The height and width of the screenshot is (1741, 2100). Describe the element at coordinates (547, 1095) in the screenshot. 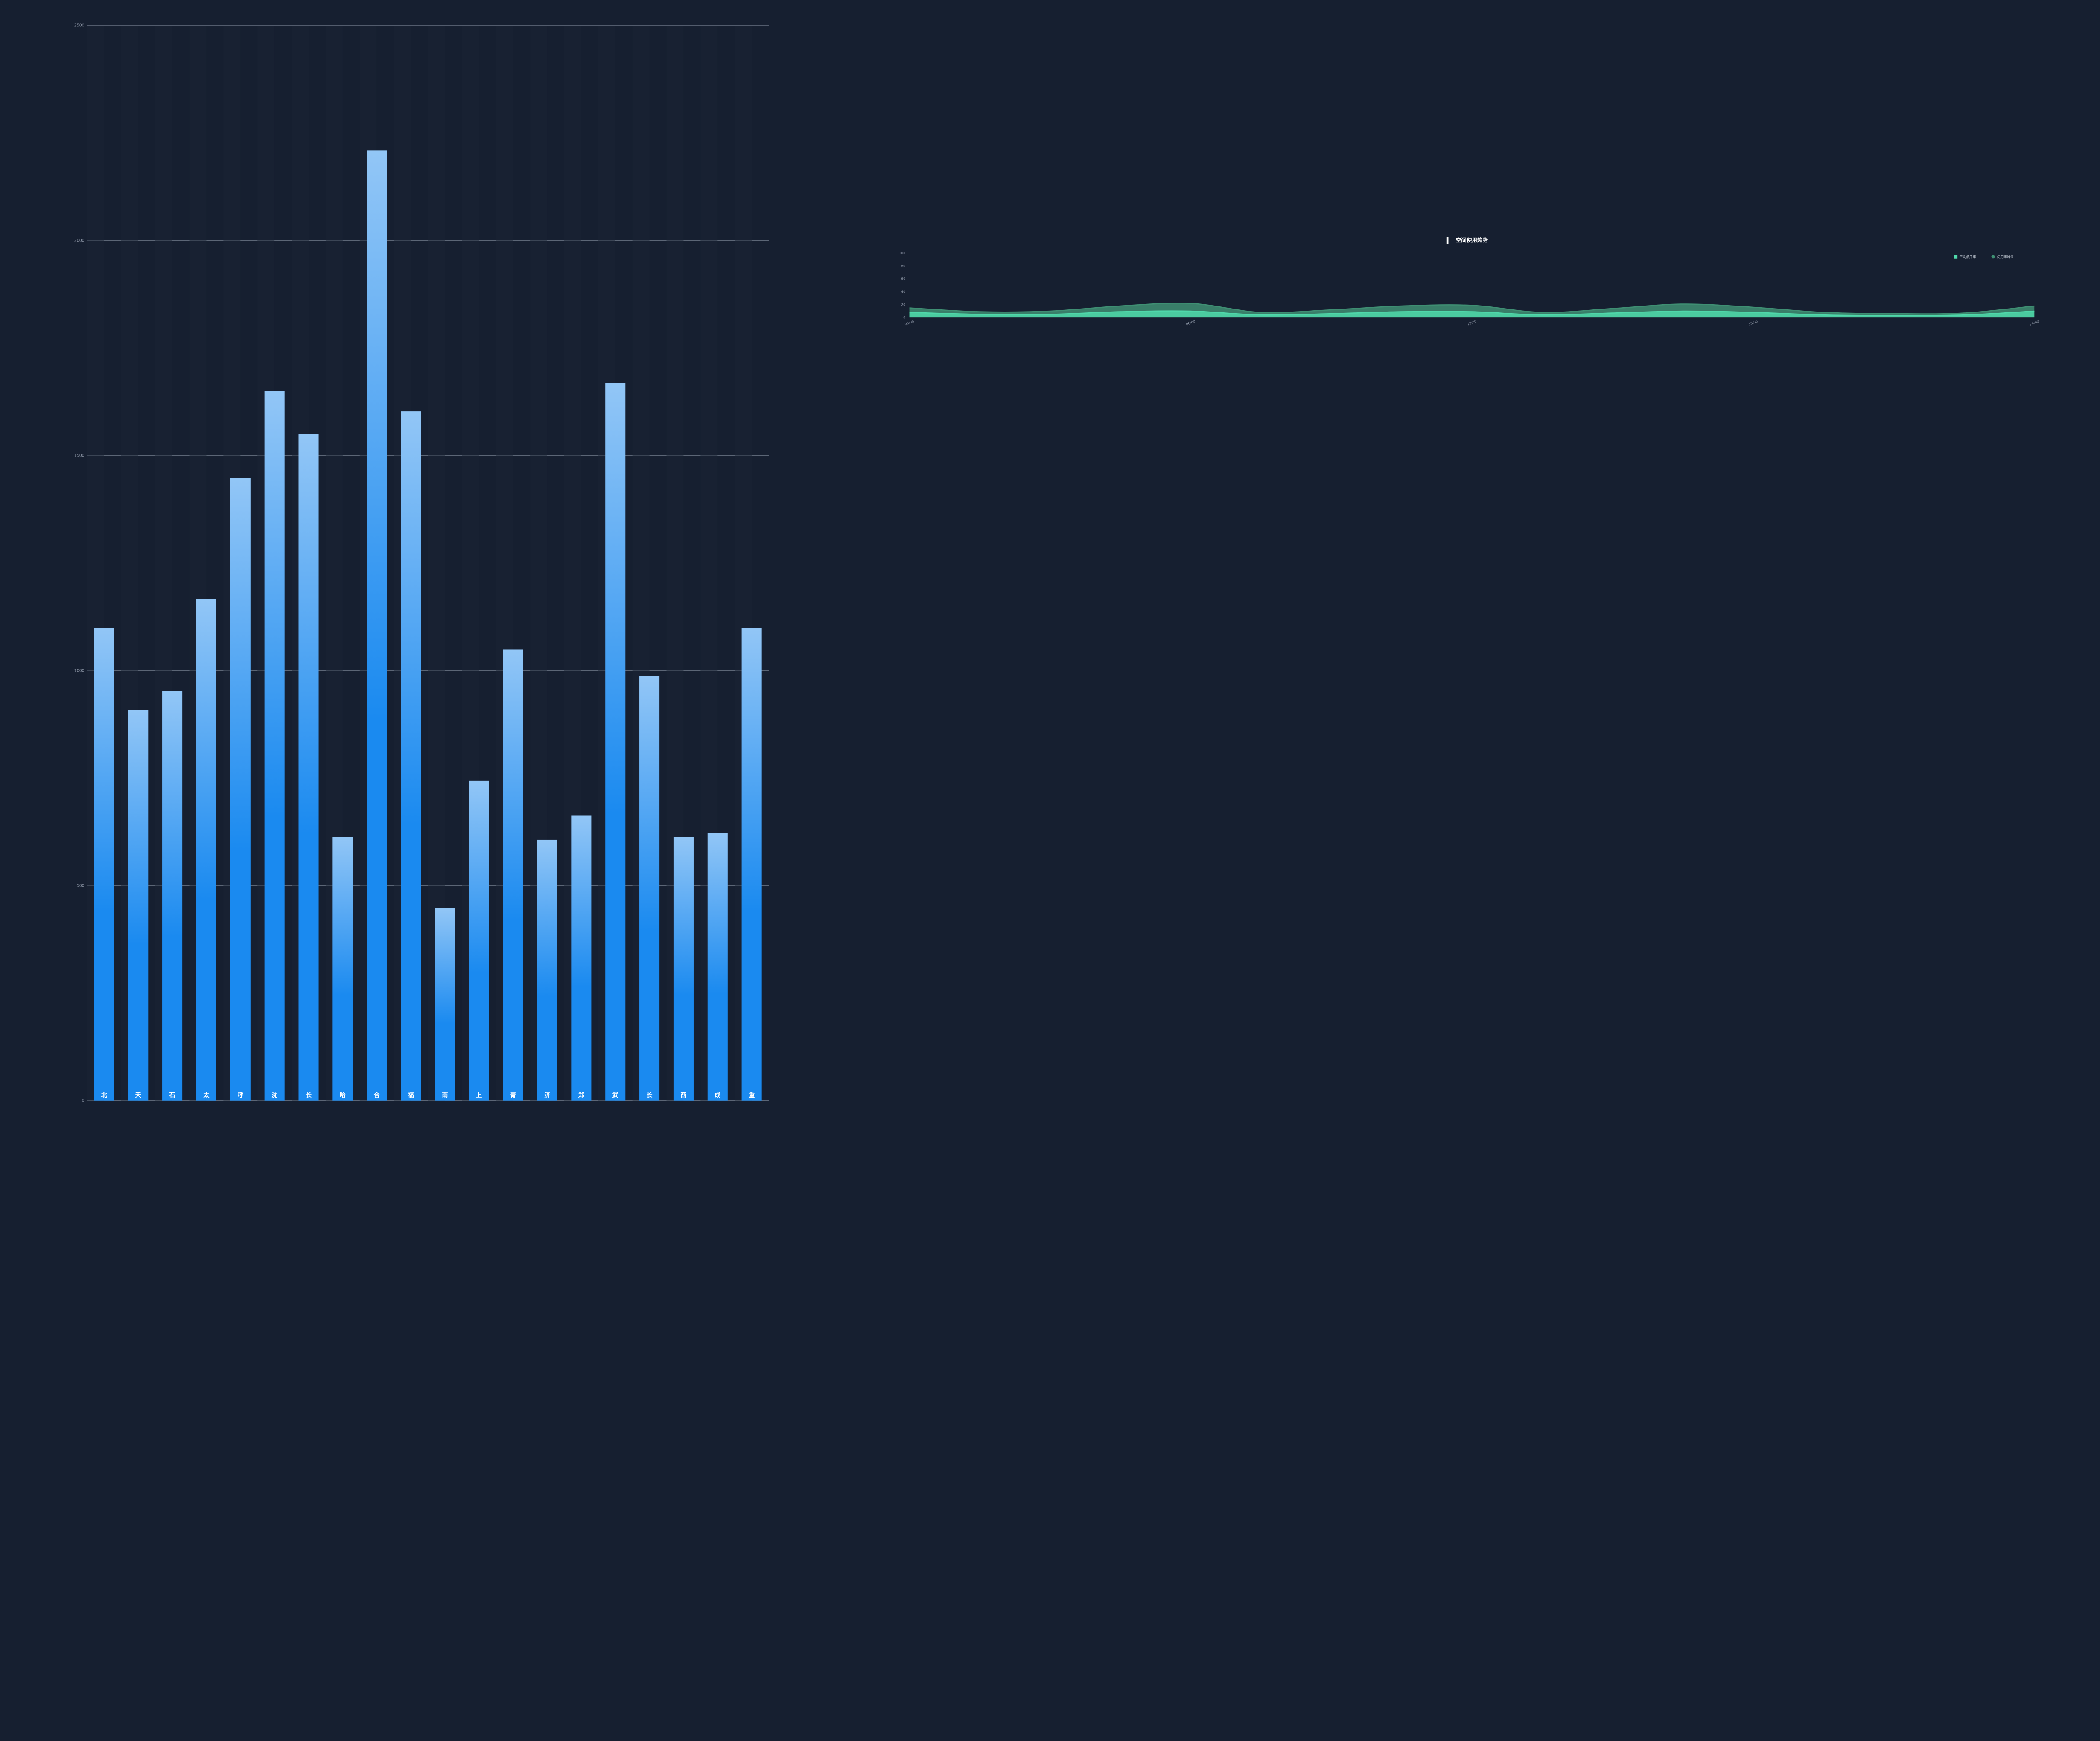

I see `x-tick-label: 济` at that location.